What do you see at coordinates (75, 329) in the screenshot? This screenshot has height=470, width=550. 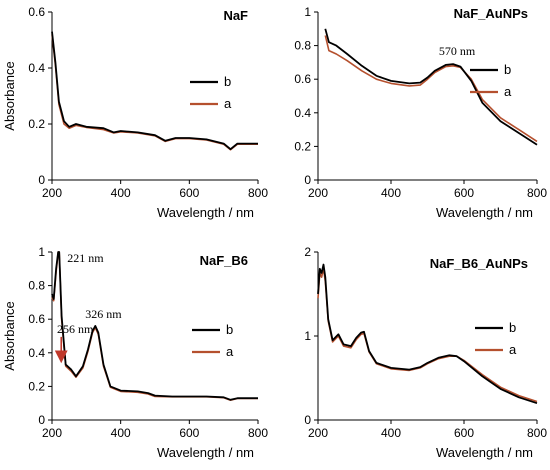 I see `peak-annotation: 256 nm` at bounding box center [75, 329].